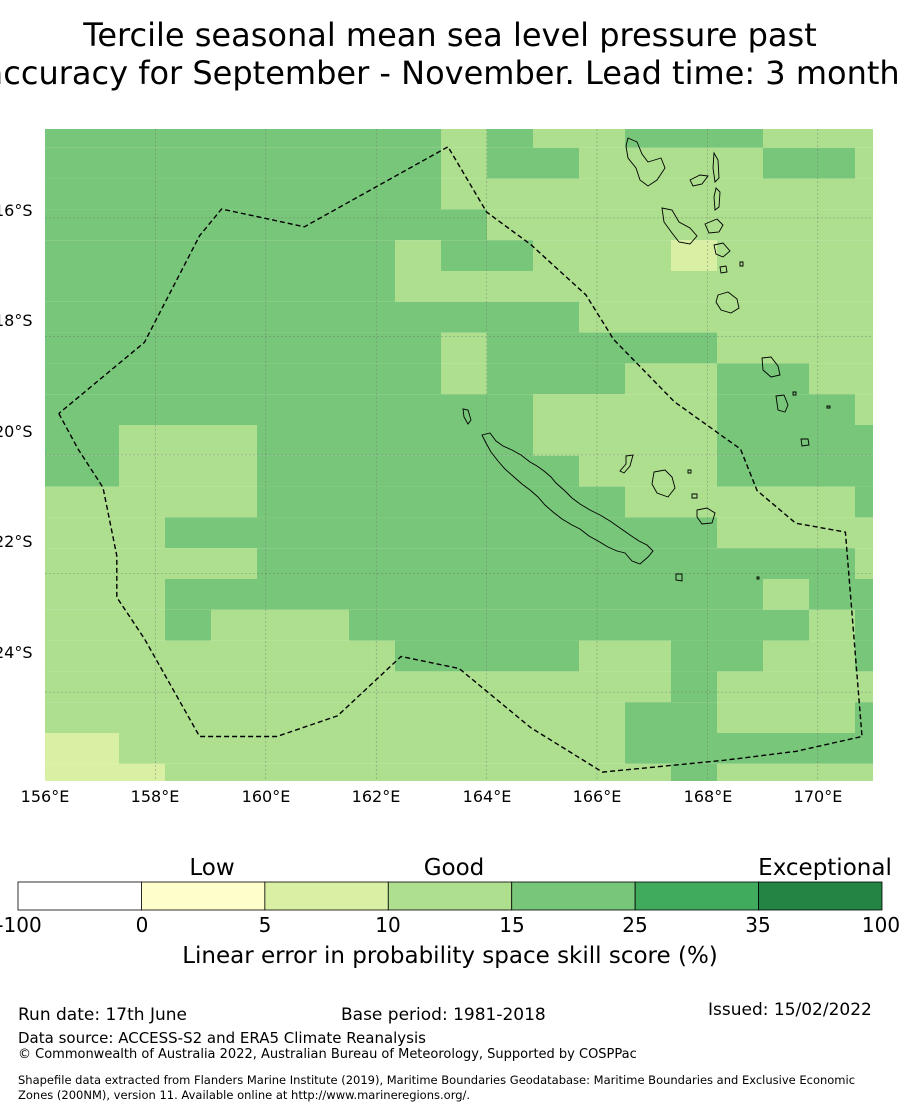  Describe the element at coordinates (706, 516) in the screenshot. I see `coastline-mare` at that location.